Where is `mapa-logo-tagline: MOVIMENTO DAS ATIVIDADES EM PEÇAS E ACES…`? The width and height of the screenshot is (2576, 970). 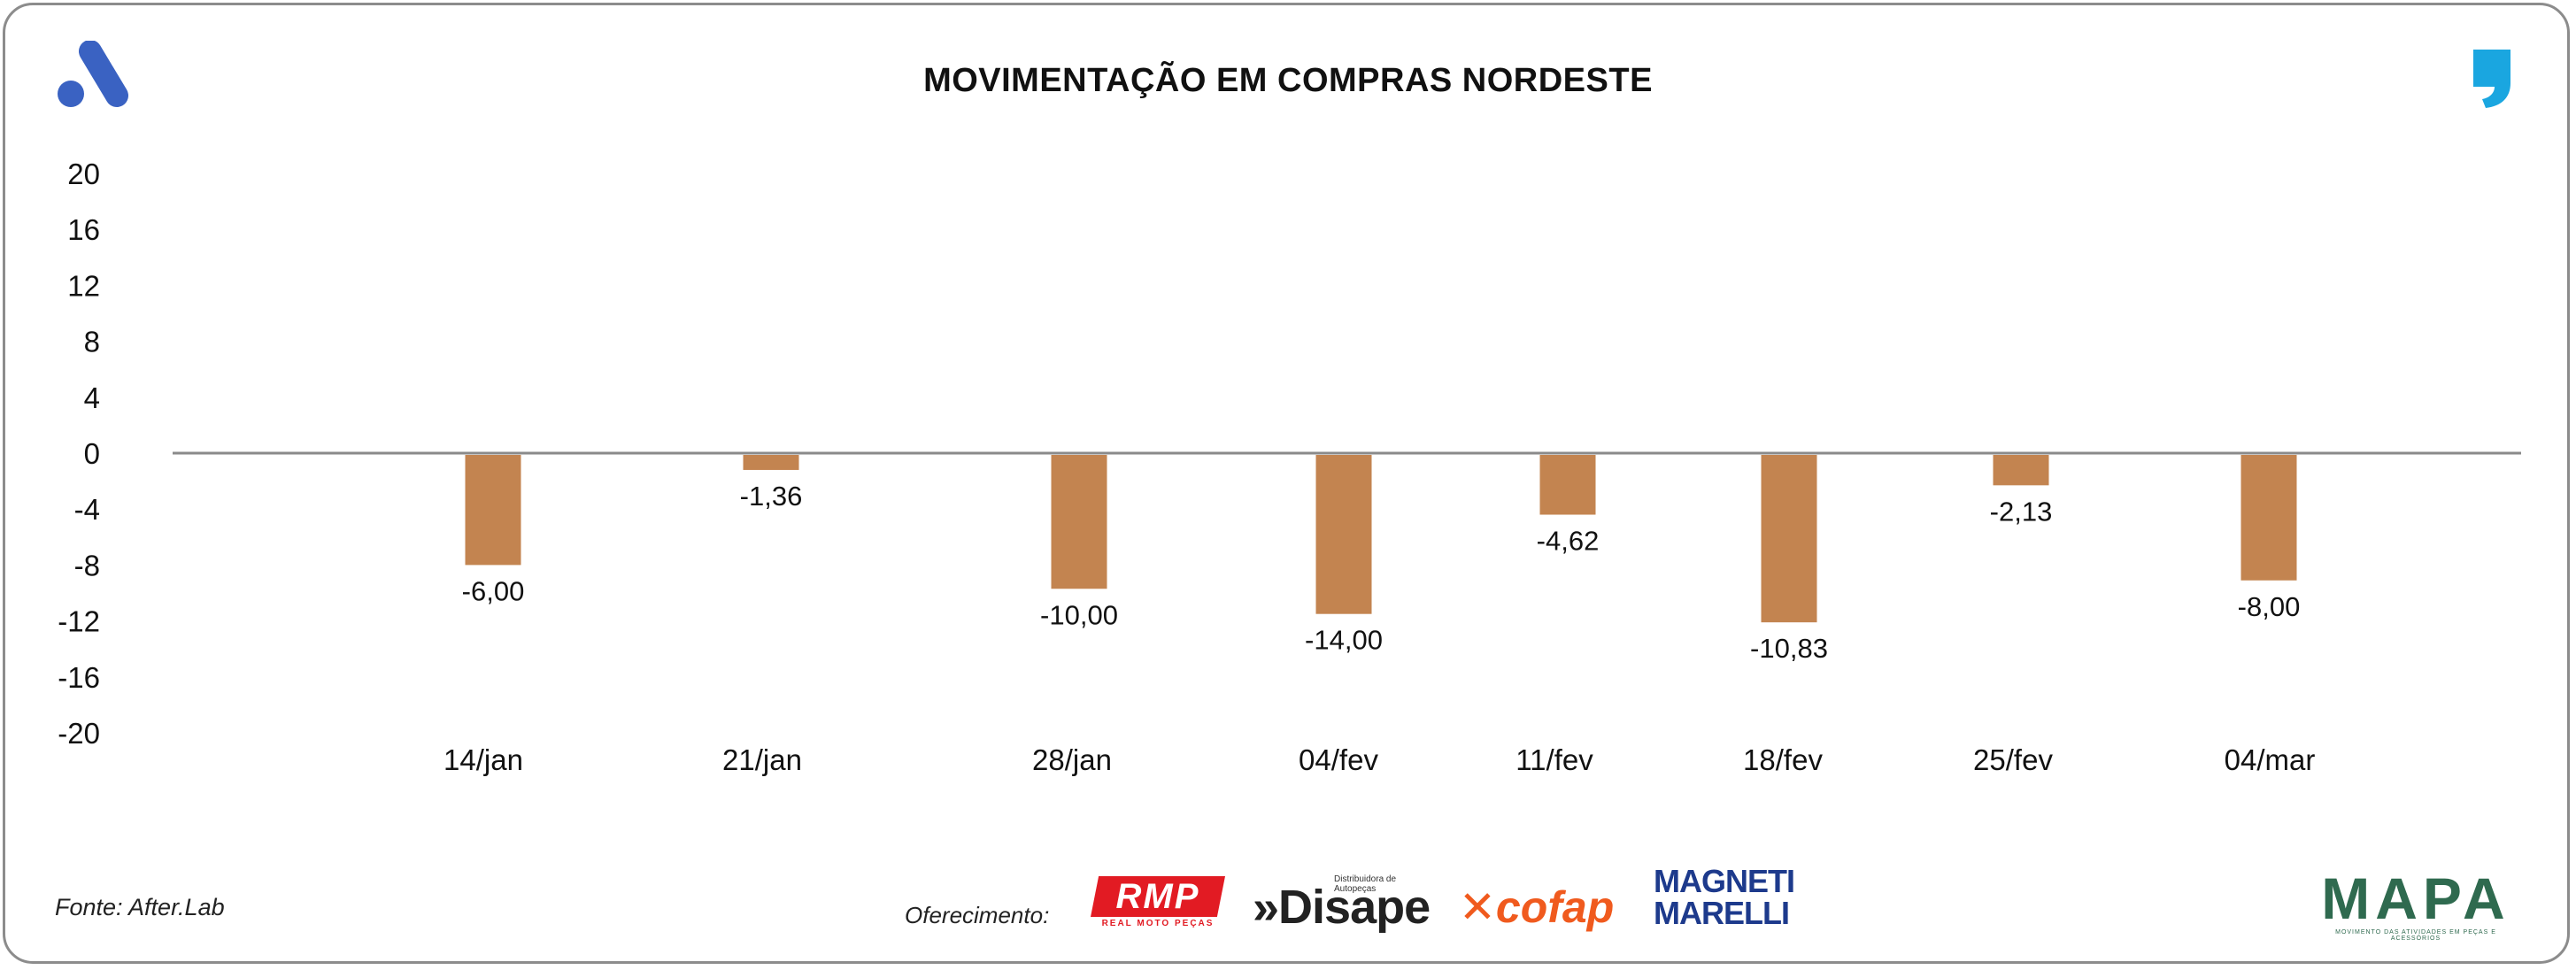 mapa-logo-tagline: MOVIMENTO DAS ATIVIDADES EM PEÇAS E ACES… is located at coordinates (2415, 936).